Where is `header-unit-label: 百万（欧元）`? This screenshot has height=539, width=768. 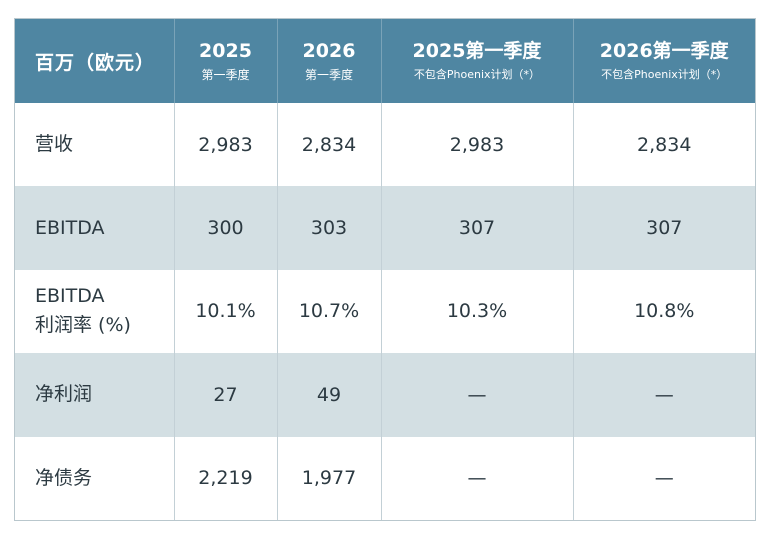
header-unit-label: 百万（欧元） is located at coordinates (95, 61).